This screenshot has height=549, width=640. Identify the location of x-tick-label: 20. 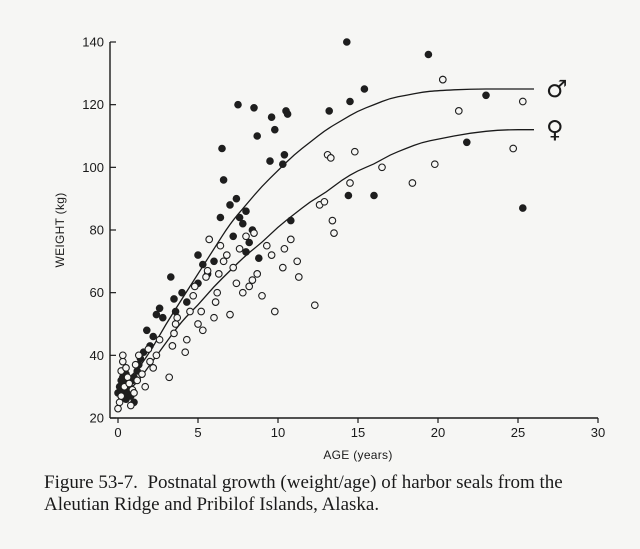
(438, 432).